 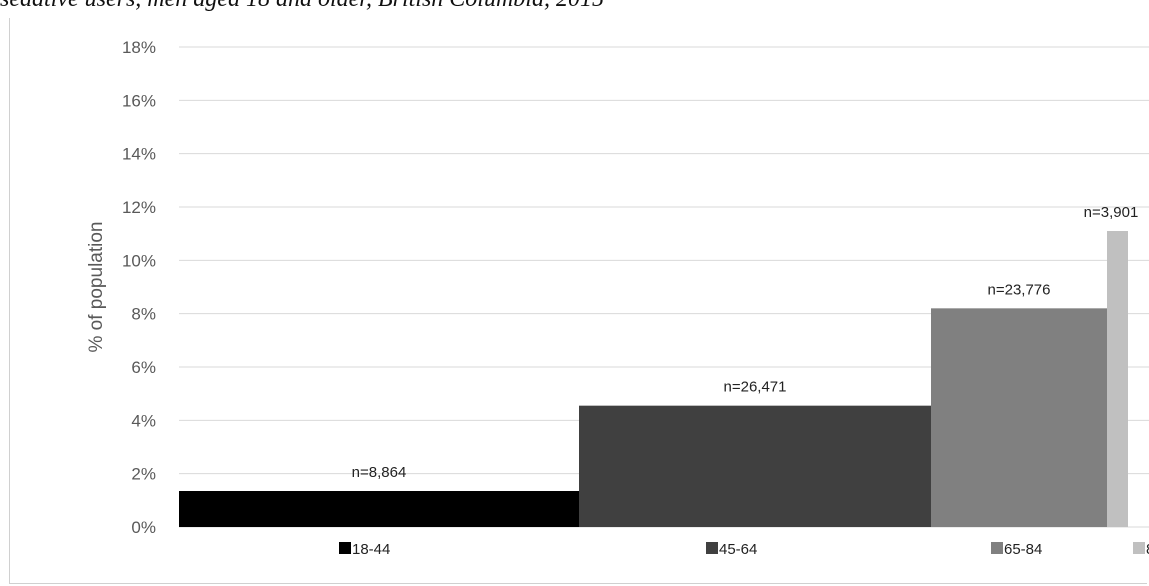 What do you see at coordinates (139, 287) in the screenshot?
I see `y-axis-ticks: 0% 2% 4% 6% 8% 10% 12% 14% 16% 18%` at bounding box center [139, 287].